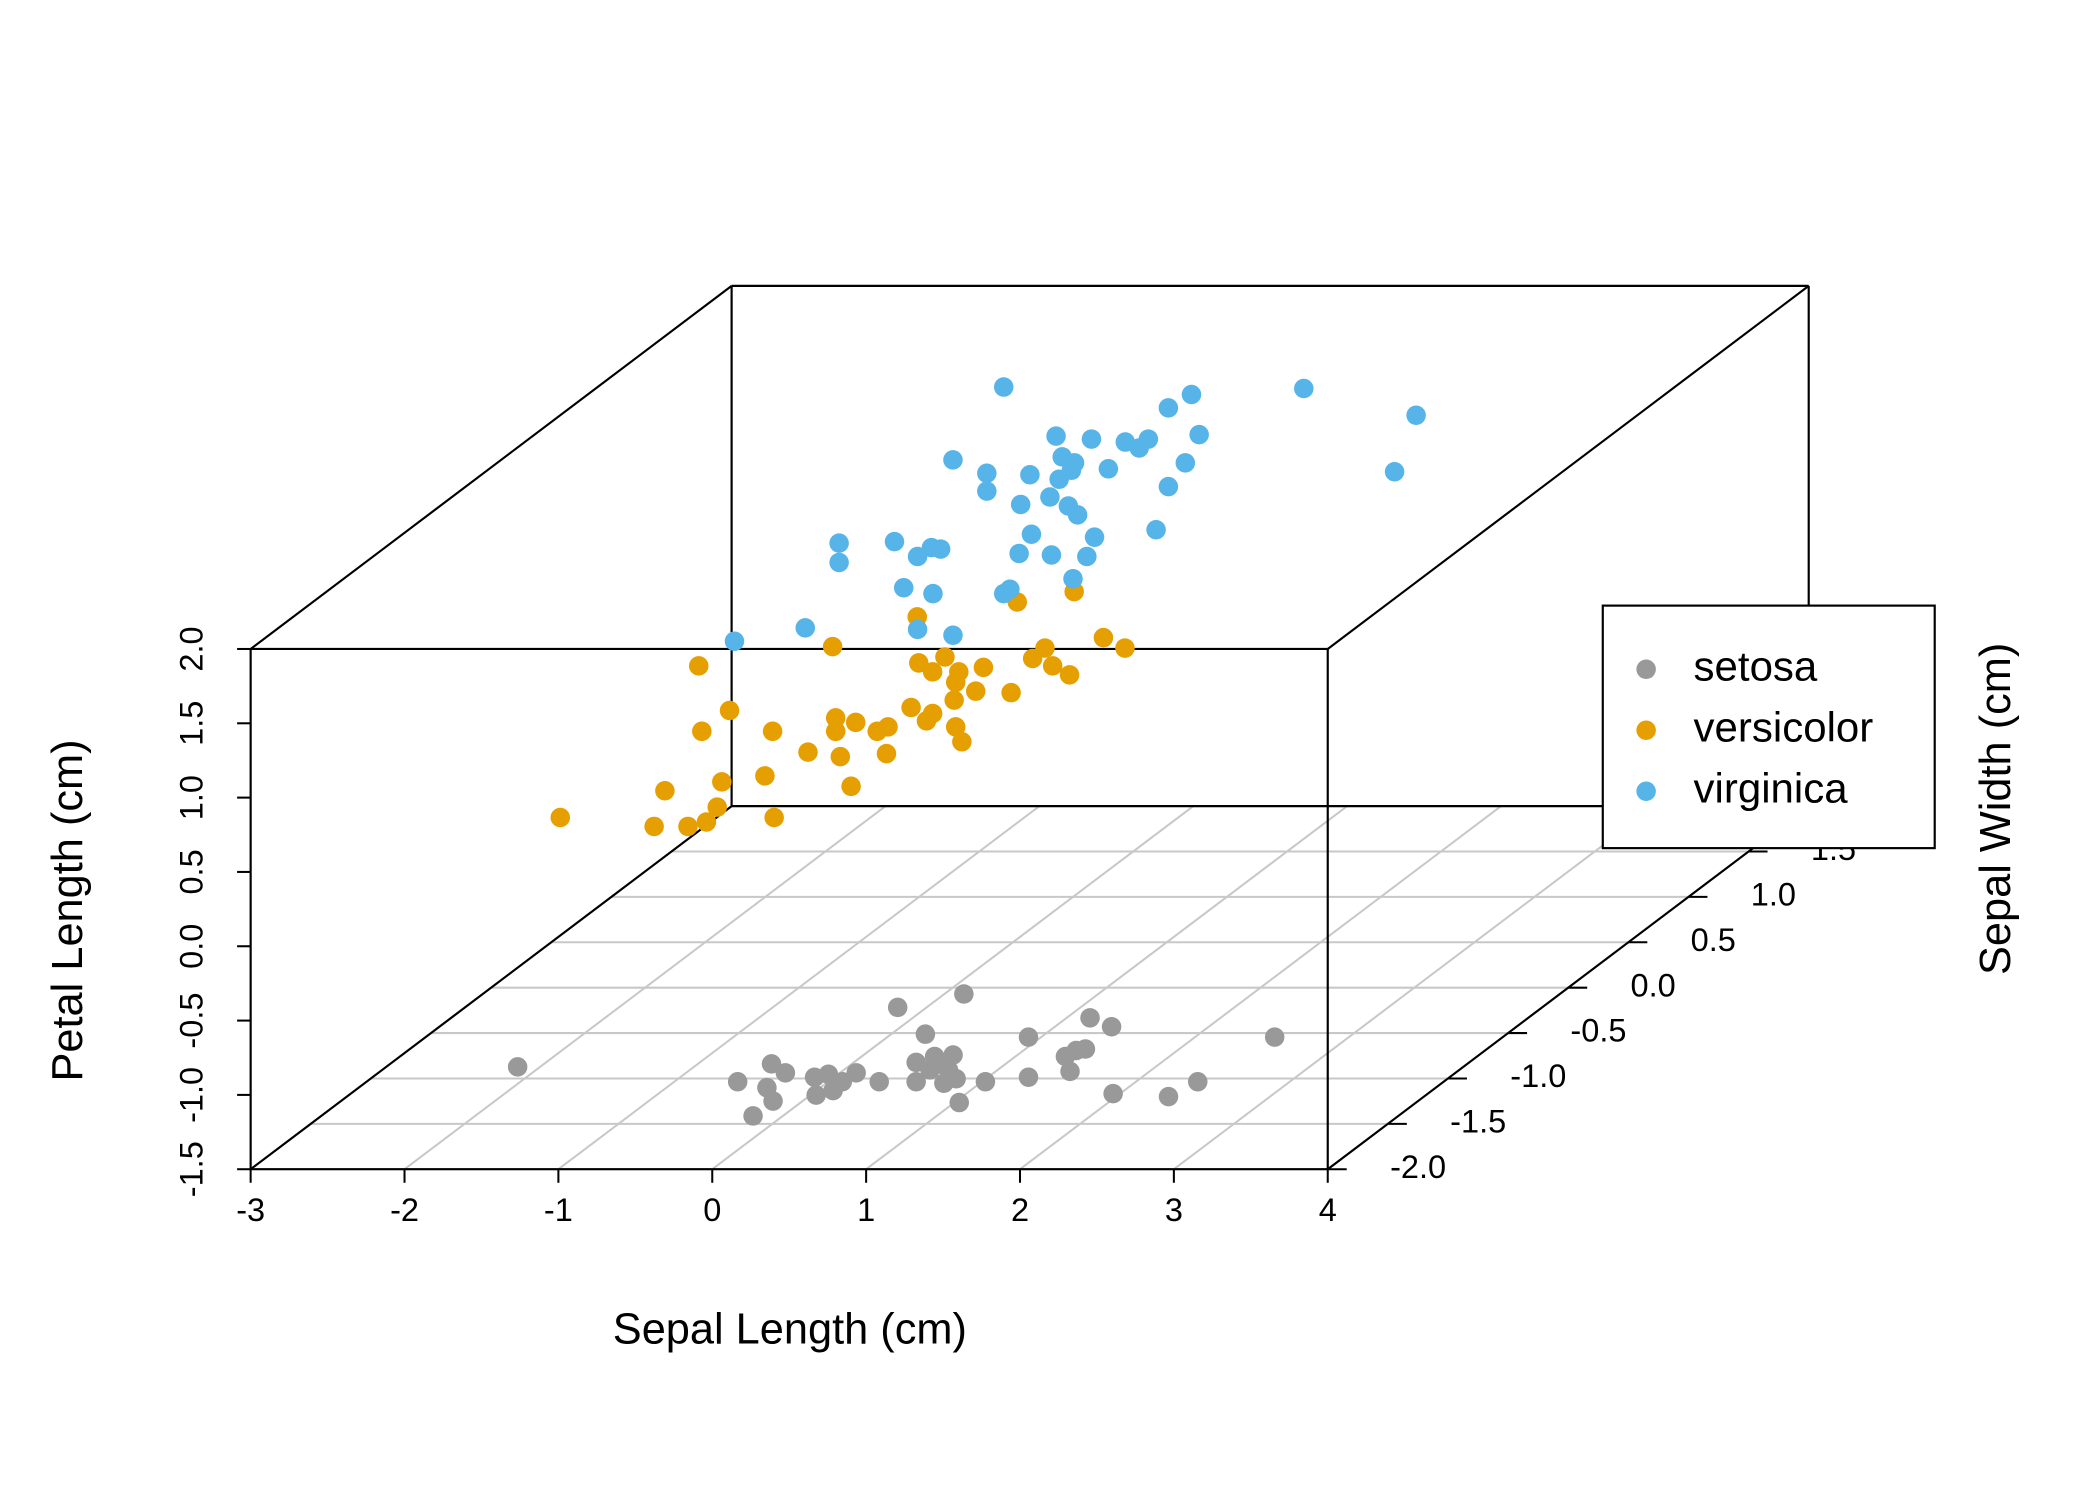 The height and width of the screenshot is (1500, 2100). What do you see at coordinates (191, 797) in the screenshot?
I see `z-tick-label: 1.0` at bounding box center [191, 797].